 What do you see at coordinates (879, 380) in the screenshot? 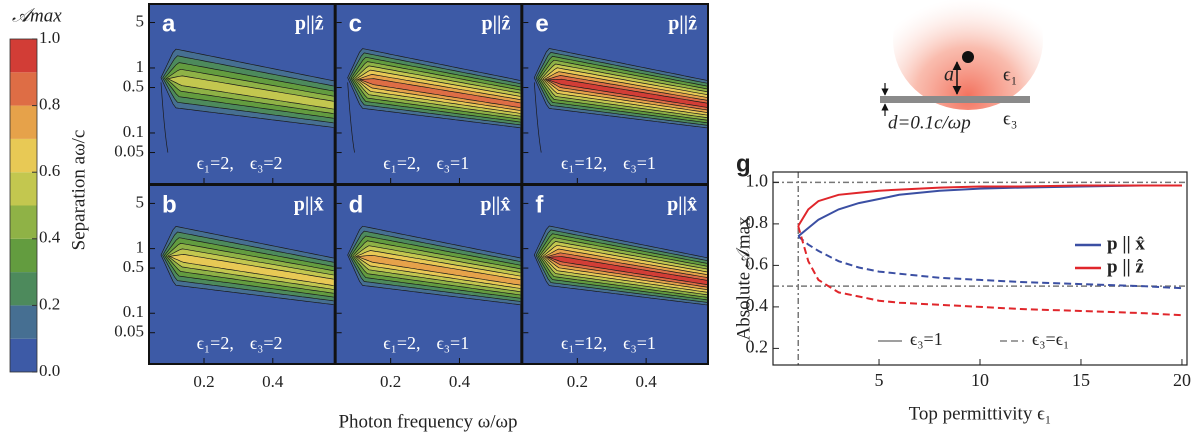
I see `x-tick-label: 5` at bounding box center [879, 380].